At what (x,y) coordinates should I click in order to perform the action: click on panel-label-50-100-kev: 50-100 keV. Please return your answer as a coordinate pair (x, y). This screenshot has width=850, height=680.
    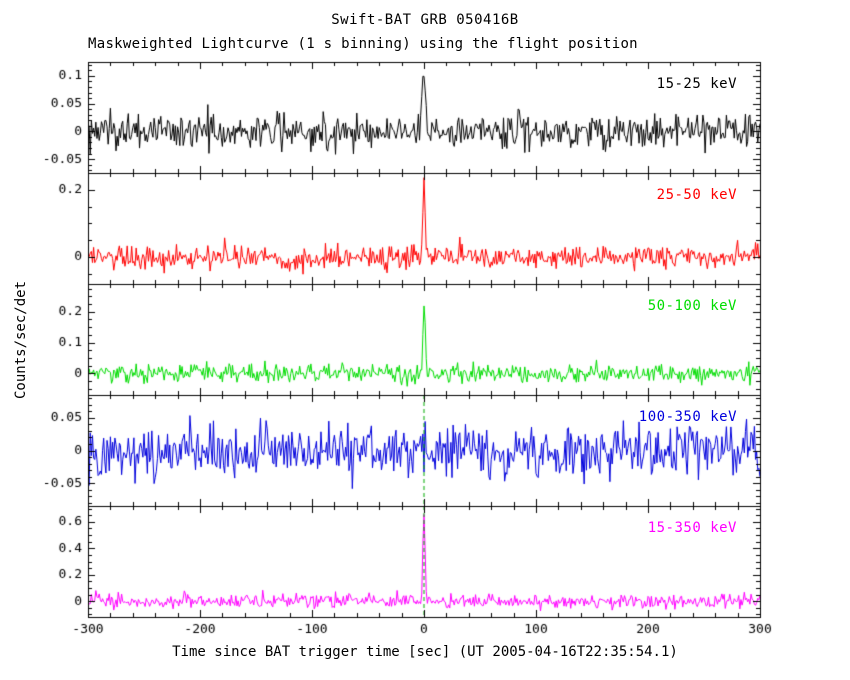
    Looking at the image, I should click on (692, 306).